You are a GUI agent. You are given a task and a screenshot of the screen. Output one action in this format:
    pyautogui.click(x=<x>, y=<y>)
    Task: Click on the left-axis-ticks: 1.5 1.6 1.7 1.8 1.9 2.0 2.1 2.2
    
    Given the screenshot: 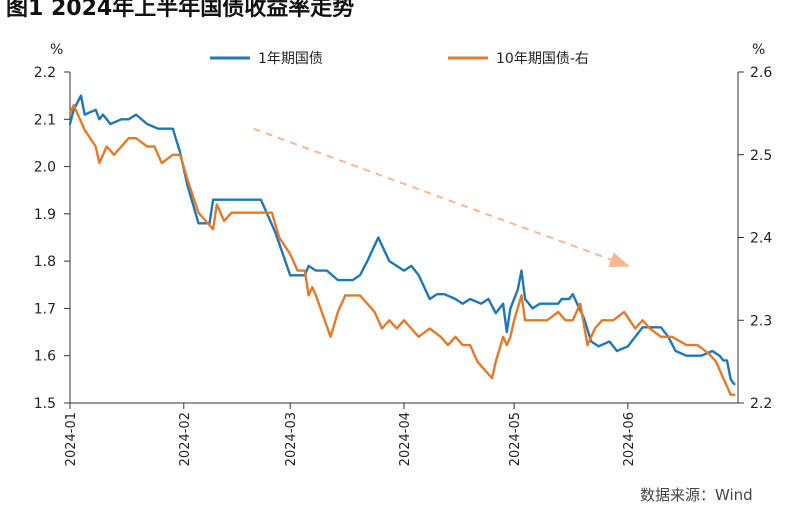 What is the action you would take?
    pyautogui.click(x=52, y=238)
    